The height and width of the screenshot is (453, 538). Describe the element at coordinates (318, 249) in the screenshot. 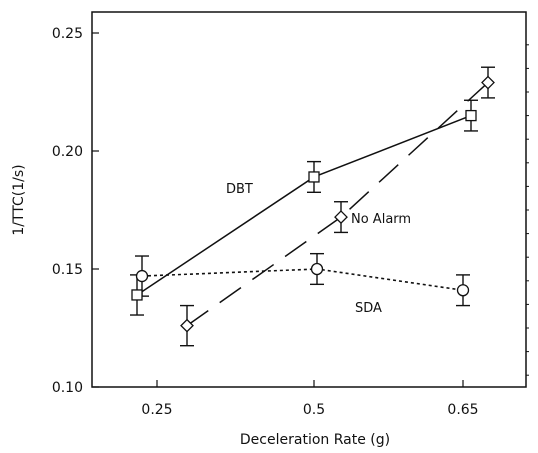

I see `series-labels: DBT No Alarm SDA` at that location.